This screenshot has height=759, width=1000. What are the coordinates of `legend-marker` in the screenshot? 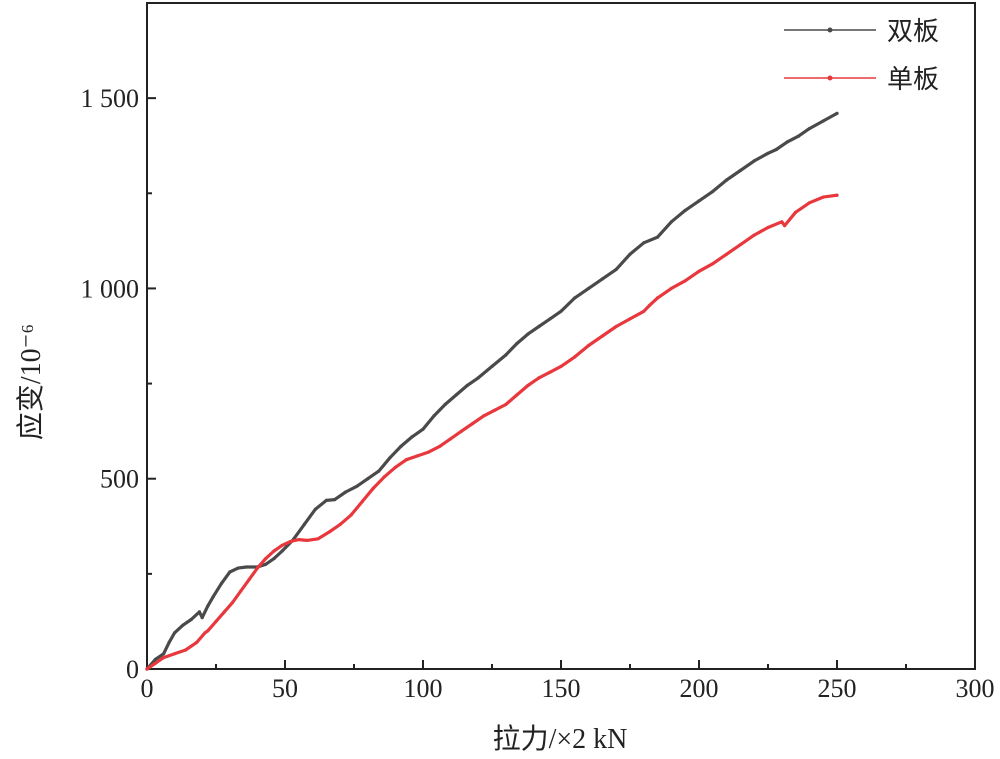 It's located at (830, 78).